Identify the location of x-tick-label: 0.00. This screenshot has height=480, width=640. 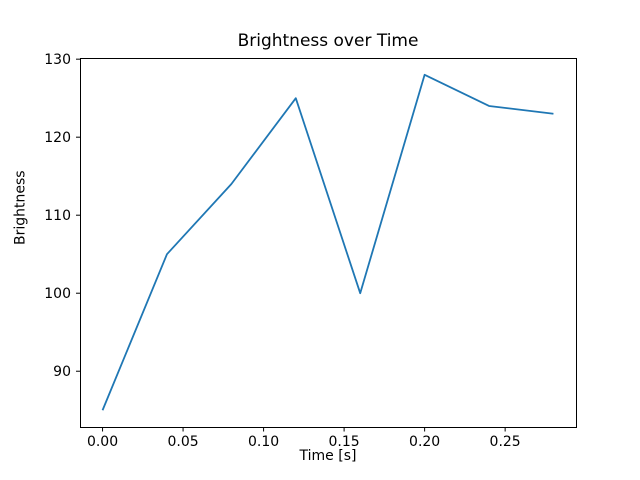
(102, 442).